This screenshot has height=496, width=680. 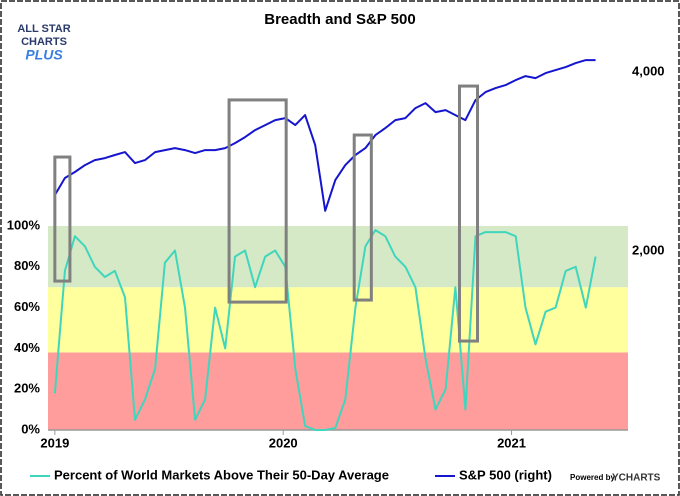 What do you see at coordinates (592, 477) in the screenshot?
I see `credit: Powered by` at bounding box center [592, 477].